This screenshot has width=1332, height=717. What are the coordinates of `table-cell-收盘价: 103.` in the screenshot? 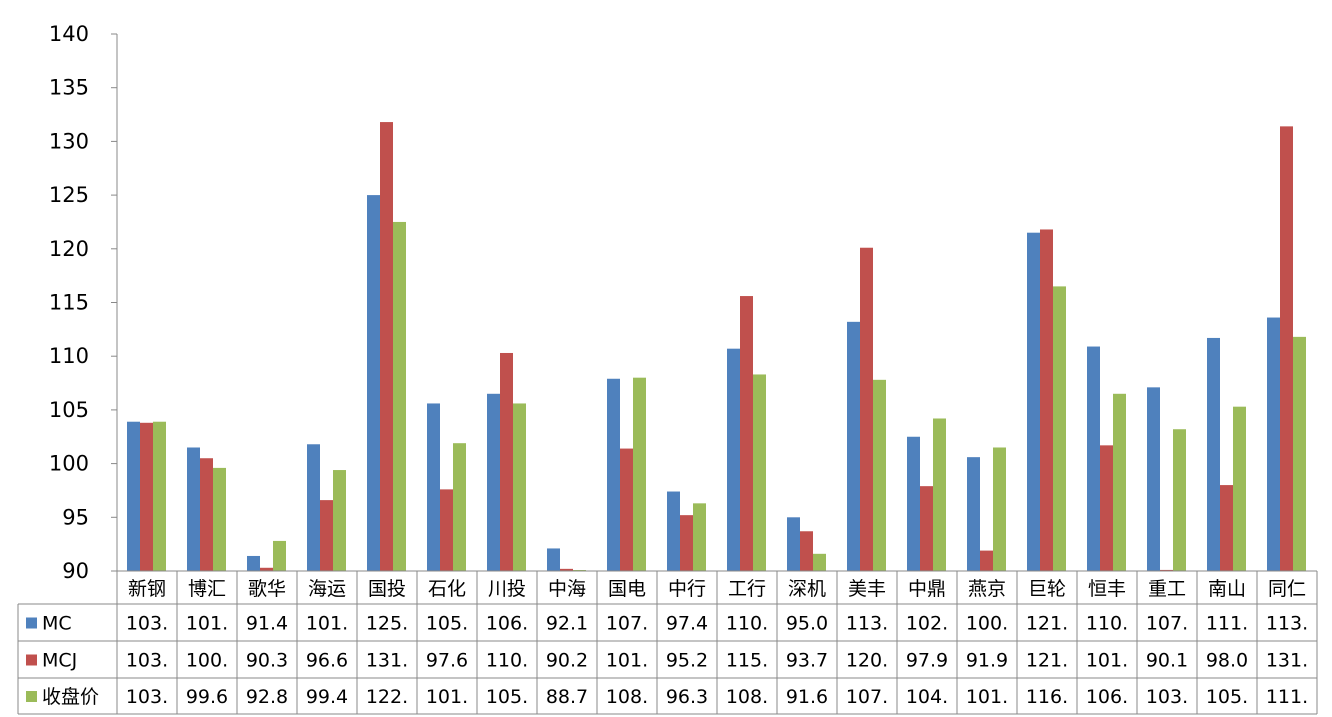 It's located at (1167, 697).